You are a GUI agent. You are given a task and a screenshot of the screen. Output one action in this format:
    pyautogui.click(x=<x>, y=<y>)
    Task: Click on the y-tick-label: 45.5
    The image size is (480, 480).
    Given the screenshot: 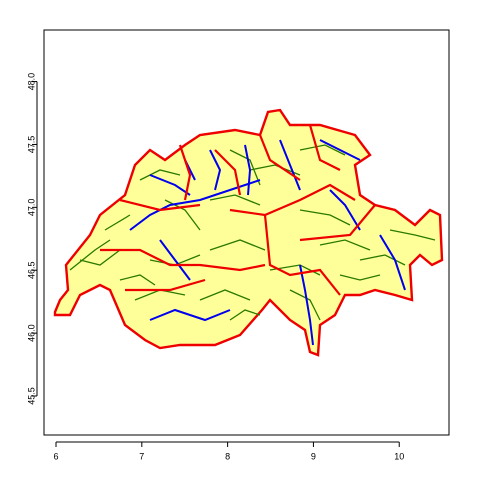 What is the action you would take?
    pyautogui.click(x=31, y=396)
    